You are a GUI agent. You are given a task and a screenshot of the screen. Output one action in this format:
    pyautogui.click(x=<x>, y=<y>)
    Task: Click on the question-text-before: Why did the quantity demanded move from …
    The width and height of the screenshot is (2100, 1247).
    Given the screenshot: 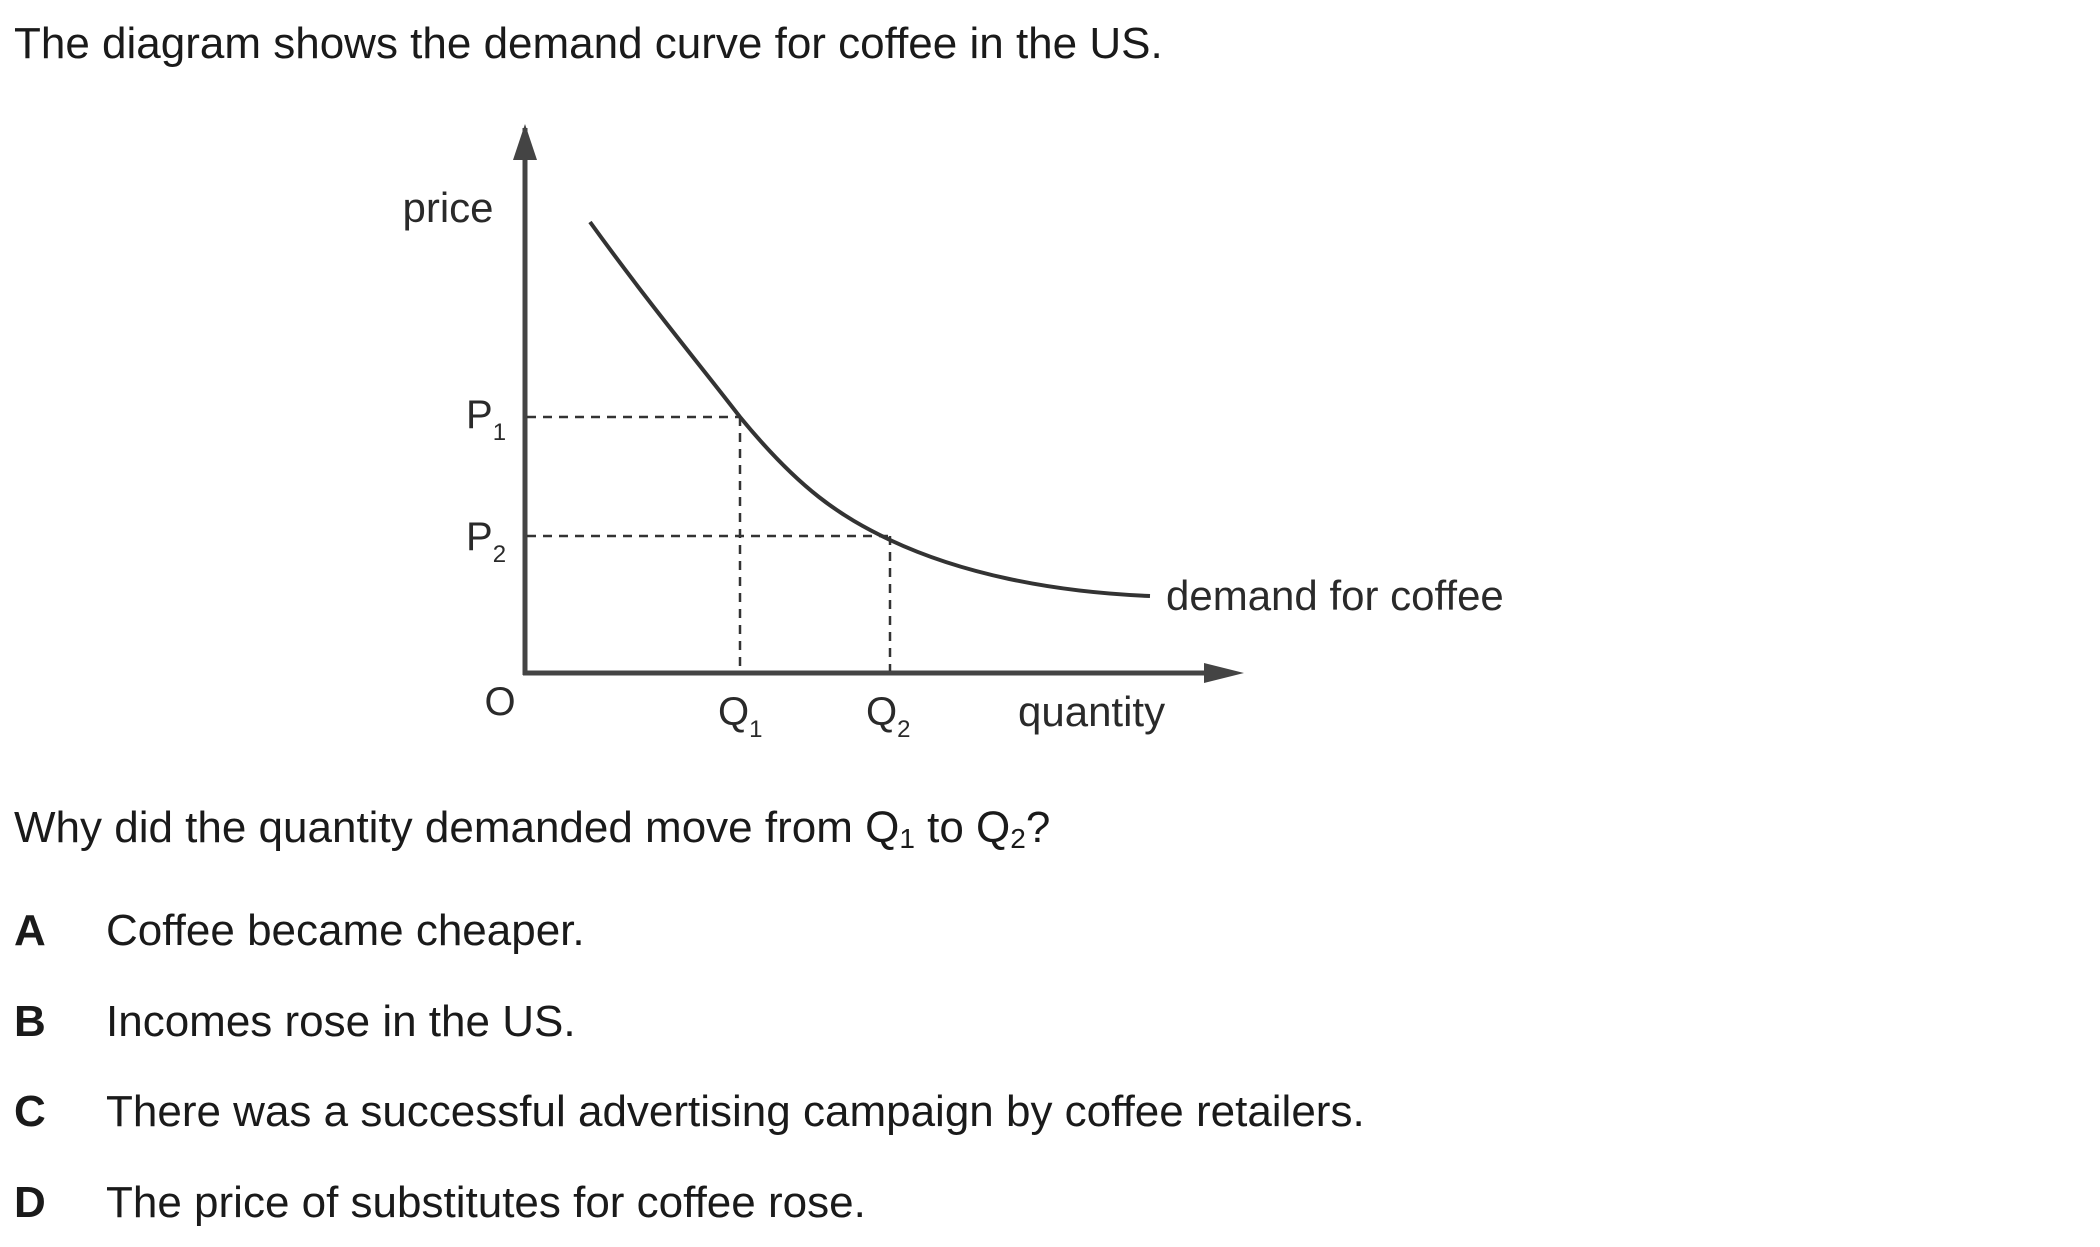 What is the action you would take?
    pyautogui.click(x=457, y=827)
    